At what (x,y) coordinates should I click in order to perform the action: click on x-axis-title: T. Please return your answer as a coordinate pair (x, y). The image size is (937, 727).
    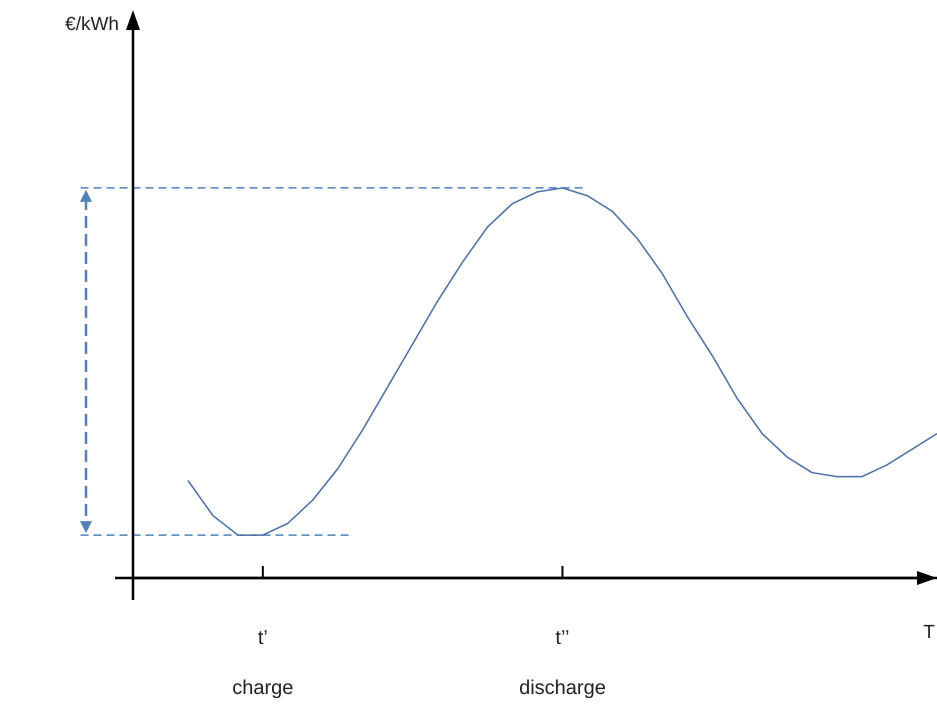
    Looking at the image, I should click on (929, 632).